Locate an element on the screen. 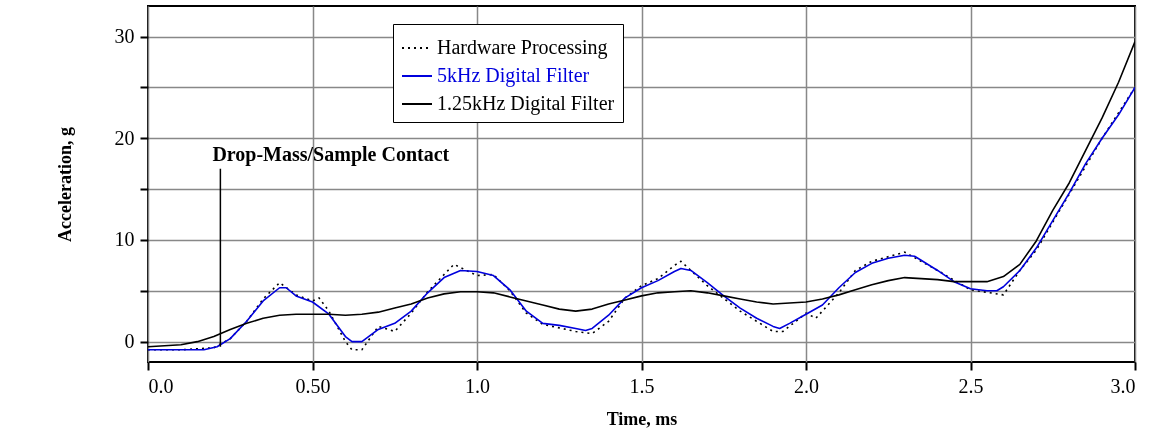 Image resolution: width=1156 pixels, height=440 pixels. x-tick-label: 0.0 is located at coordinates (161, 385).